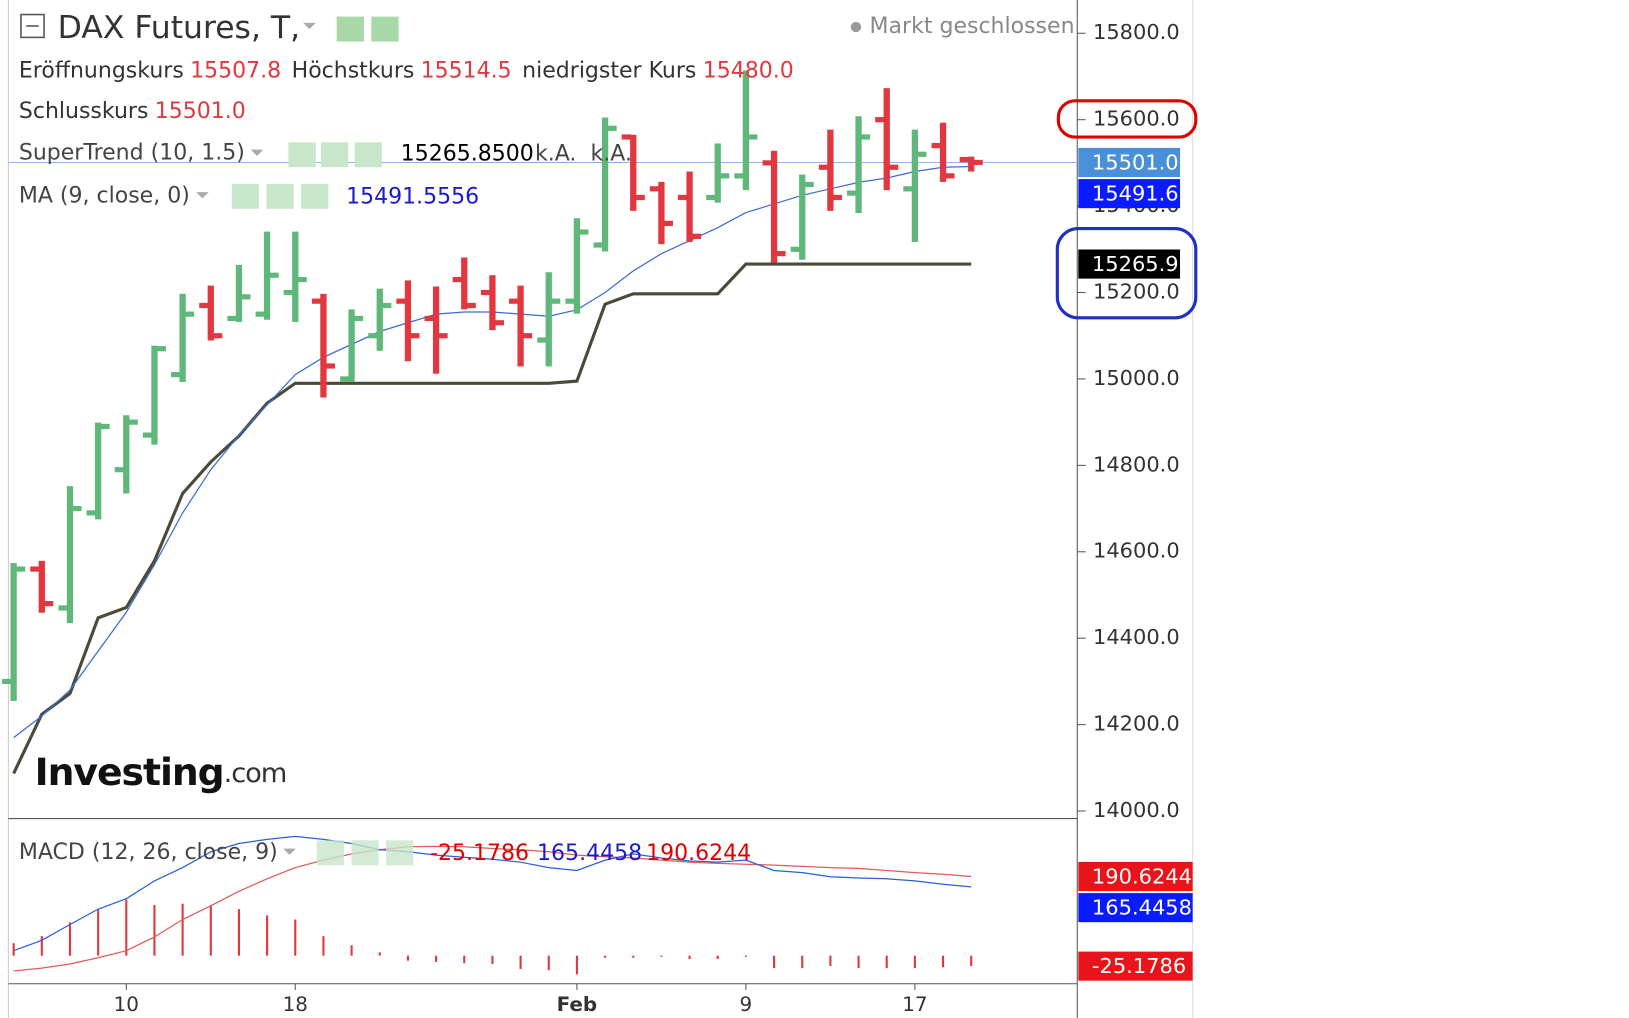 This screenshot has height=1018, width=1629. What do you see at coordinates (1135, 194) in the screenshot?
I see `price-tag-label: 15491.6` at bounding box center [1135, 194].